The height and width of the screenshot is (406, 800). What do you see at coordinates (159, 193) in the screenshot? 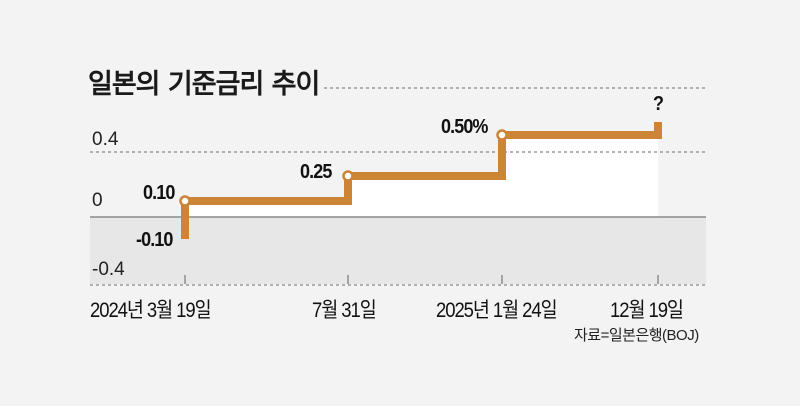
I see `value-label: 0.10` at bounding box center [159, 193].